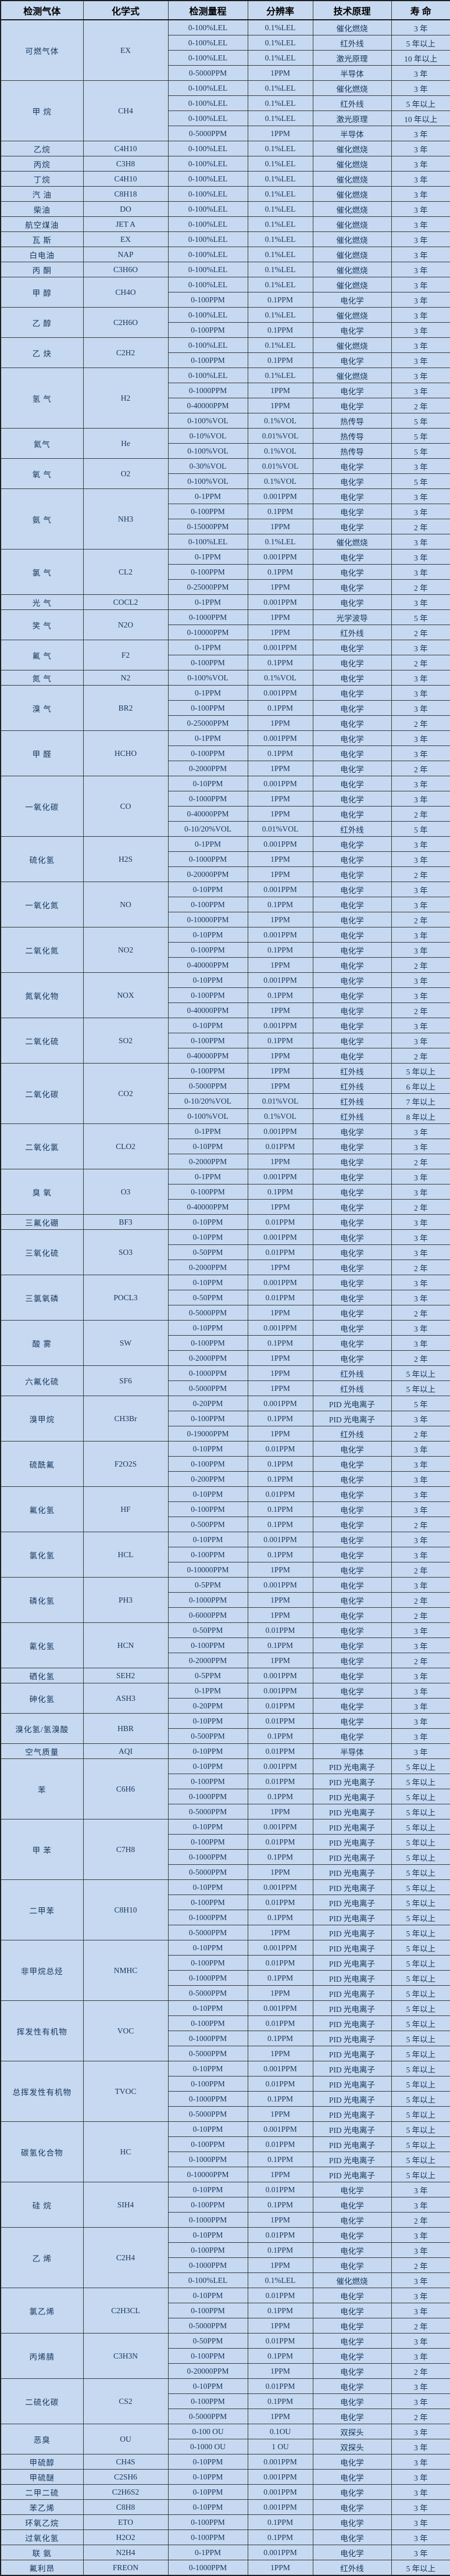  What do you see at coordinates (126, 2311) in the screenshot?
I see `formula-cell: C2H3CL` at bounding box center [126, 2311].